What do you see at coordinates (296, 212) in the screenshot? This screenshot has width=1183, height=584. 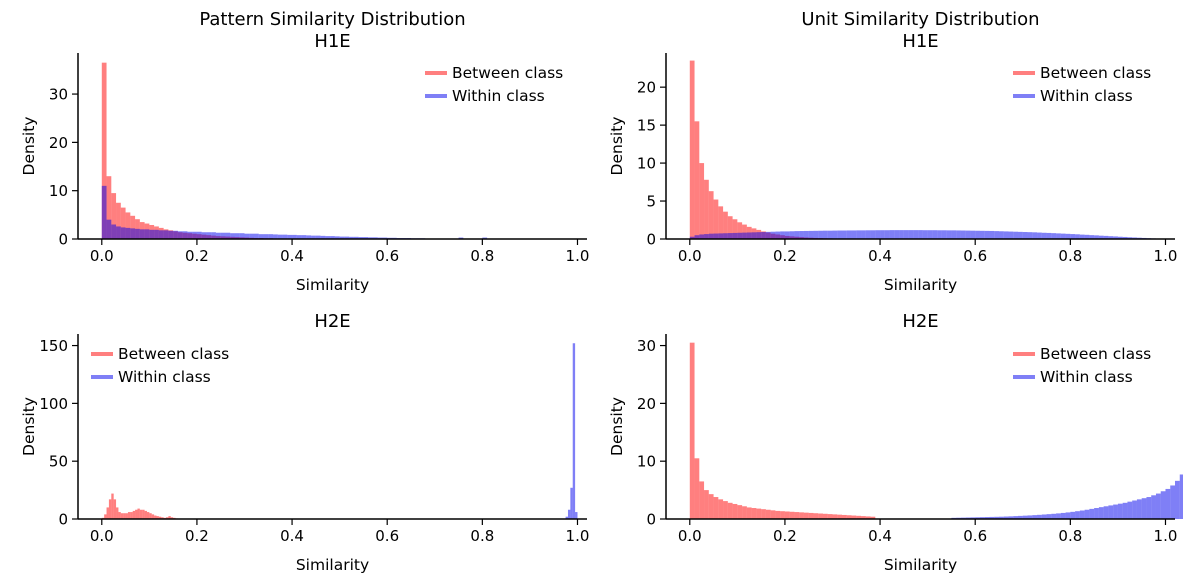 I see `series-within` at bounding box center [296, 212].